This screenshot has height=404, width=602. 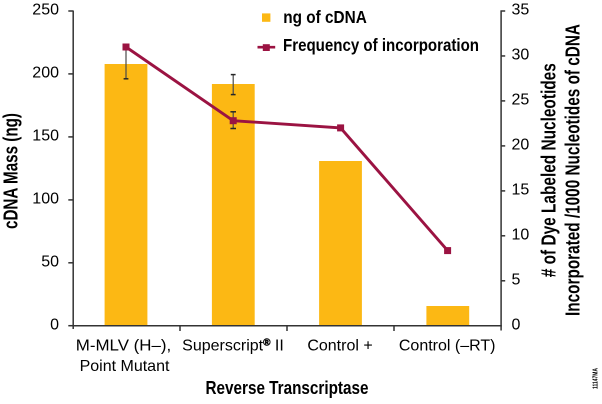 What do you see at coordinates (521, 235) in the screenshot?
I see `svg-text: 10` at bounding box center [521, 235].